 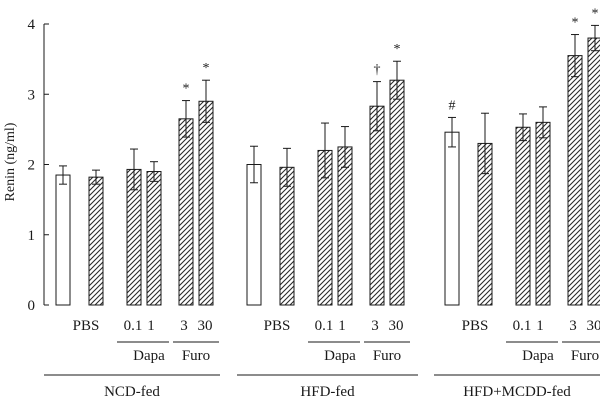 I want to click on y-axis: 0 1 2 3 4, so click(x=38, y=165).